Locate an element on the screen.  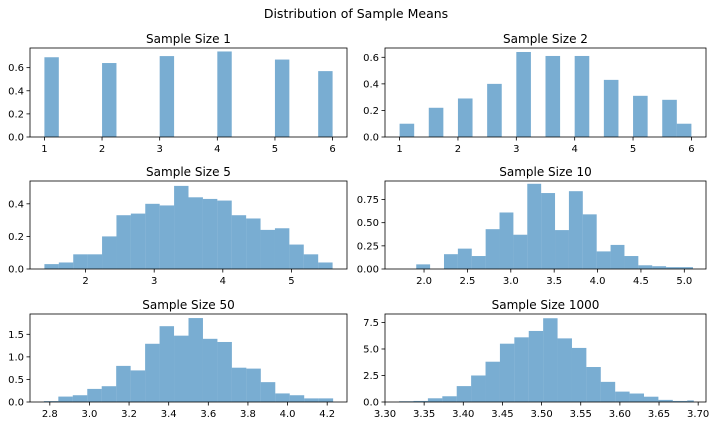
subplot-title: Sample Size 10 is located at coordinates (545, 172).